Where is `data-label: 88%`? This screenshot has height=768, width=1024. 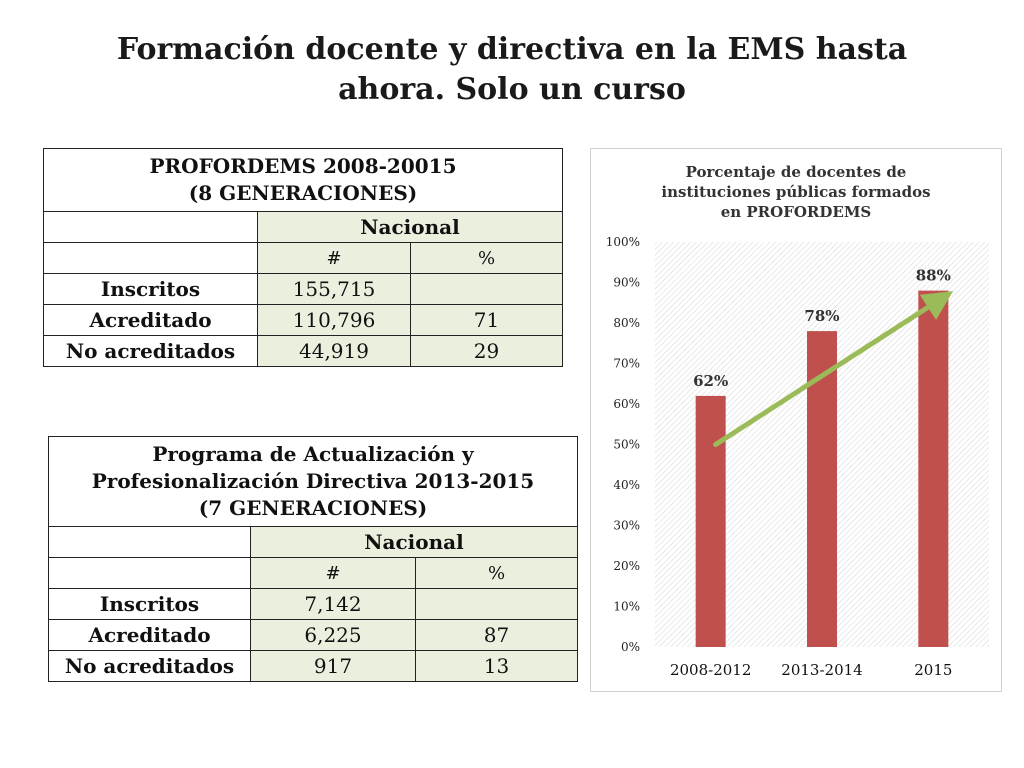
data-label: 88% is located at coordinates (933, 276).